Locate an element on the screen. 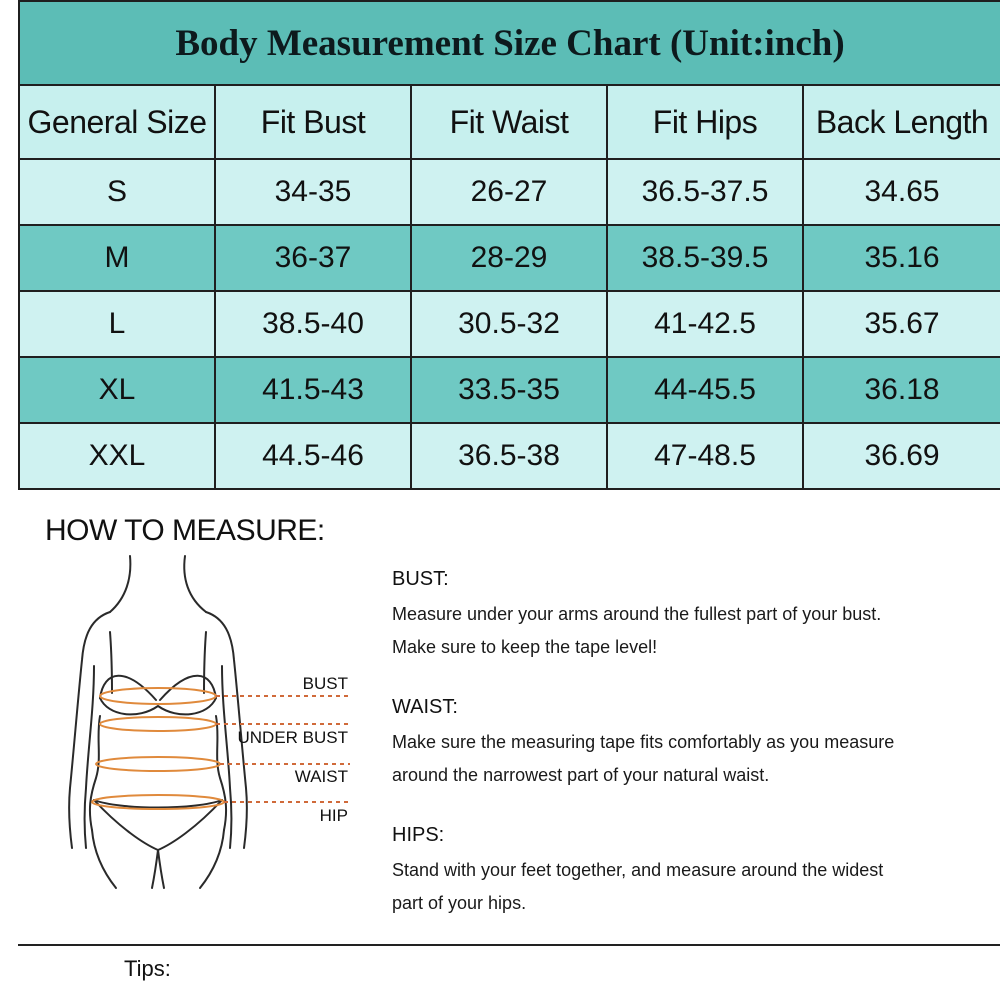 This screenshot has width=1000, height=1000. table-cell: 34.65 is located at coordinates (900, 192).